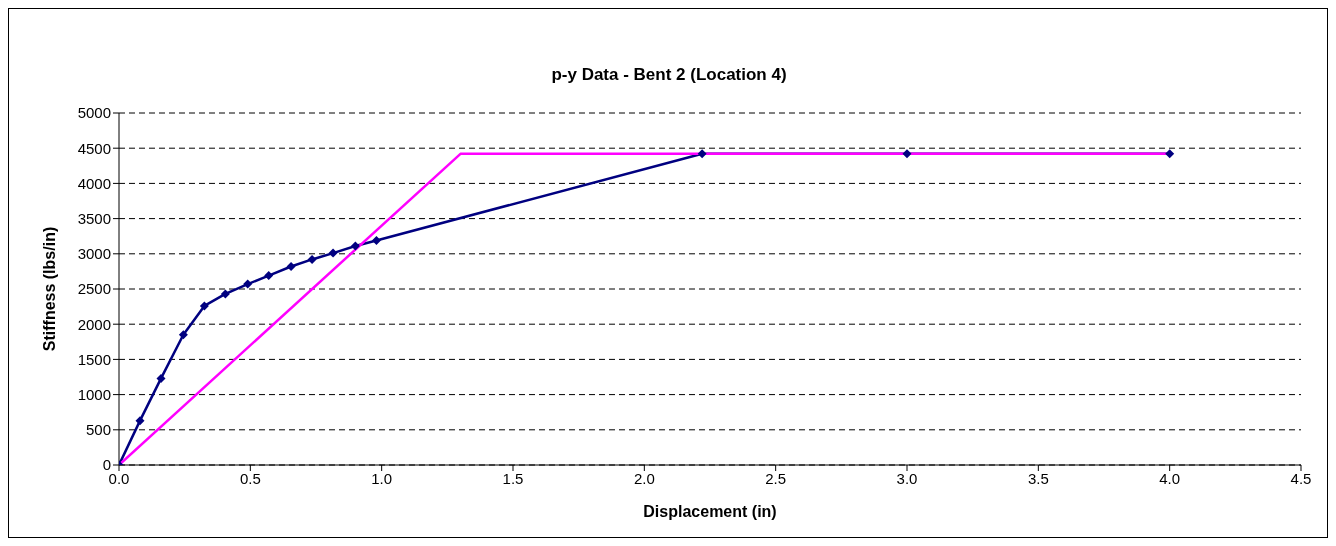  Describe the element at coordinates (94, 359) in the screenshot. I see `y-tick-label: 1500` at that location.